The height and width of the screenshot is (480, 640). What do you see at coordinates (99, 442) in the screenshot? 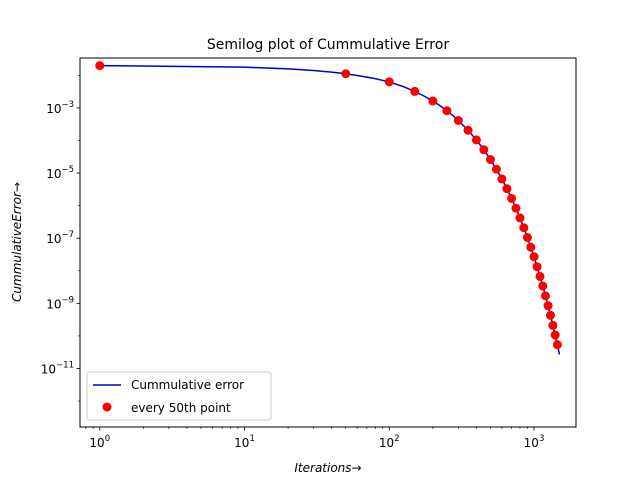
I see `x-tick-label: 10⁰` at bounding box center [99, 442].